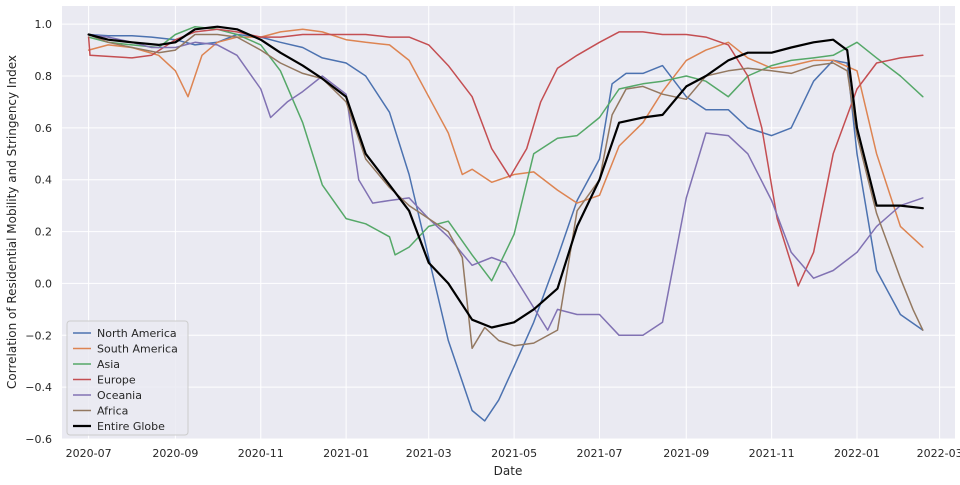 This screenshot has width=960, height=485. I want to click on x-tick-label: 2021-07, so click(599, 453).